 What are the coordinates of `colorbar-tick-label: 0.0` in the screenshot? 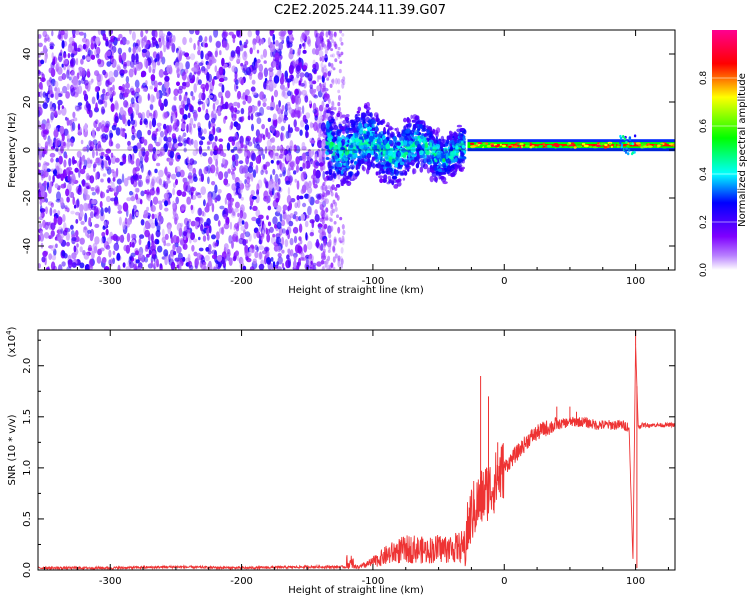 It's located at (704, 270).